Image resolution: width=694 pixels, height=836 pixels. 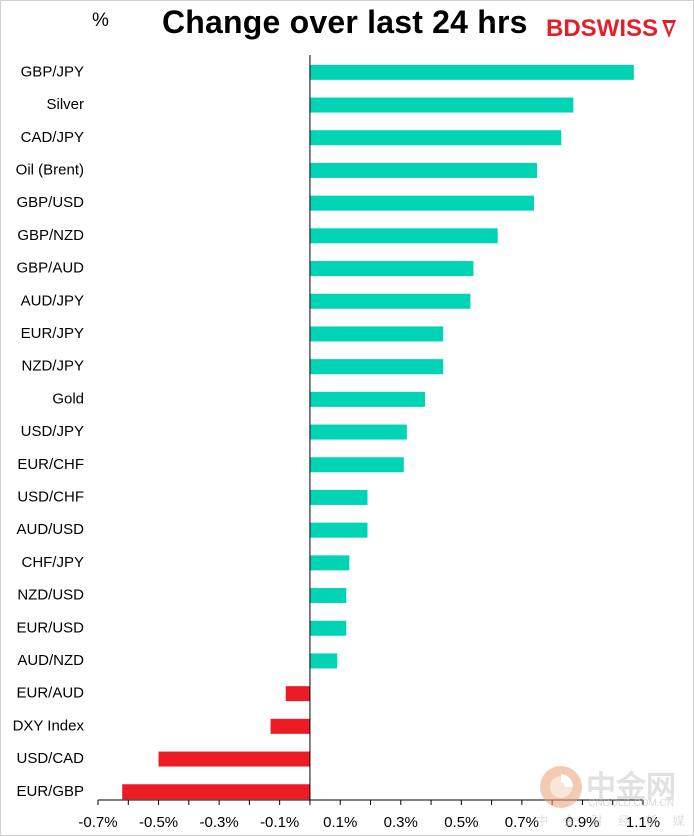 I want to click on bar-cad-jpy, so click(x=435, y=138).